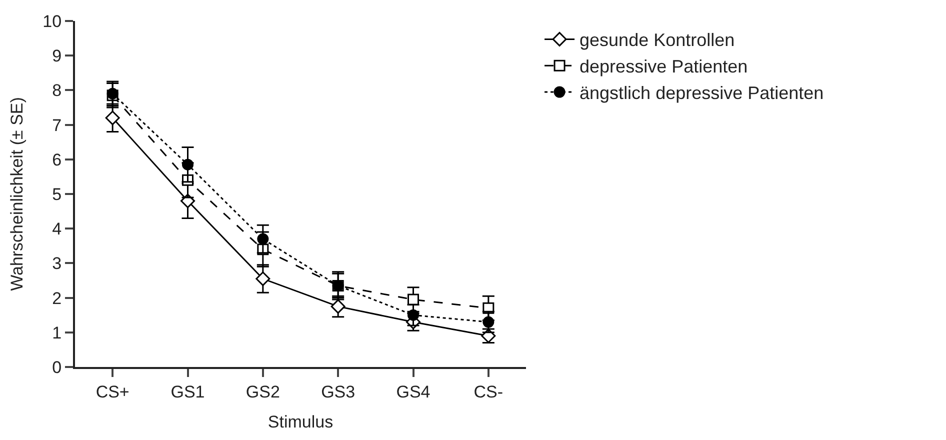 This screenshot has width=946, height=440. I want to click on legend-label: gesunde Kontrollen, so click(657, 40).